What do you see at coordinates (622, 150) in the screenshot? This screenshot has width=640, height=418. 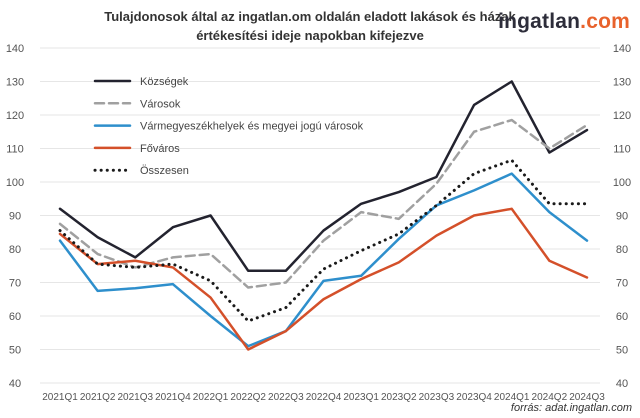 I see `y-tick-label-right: 110` at bounding box center [622, 150].